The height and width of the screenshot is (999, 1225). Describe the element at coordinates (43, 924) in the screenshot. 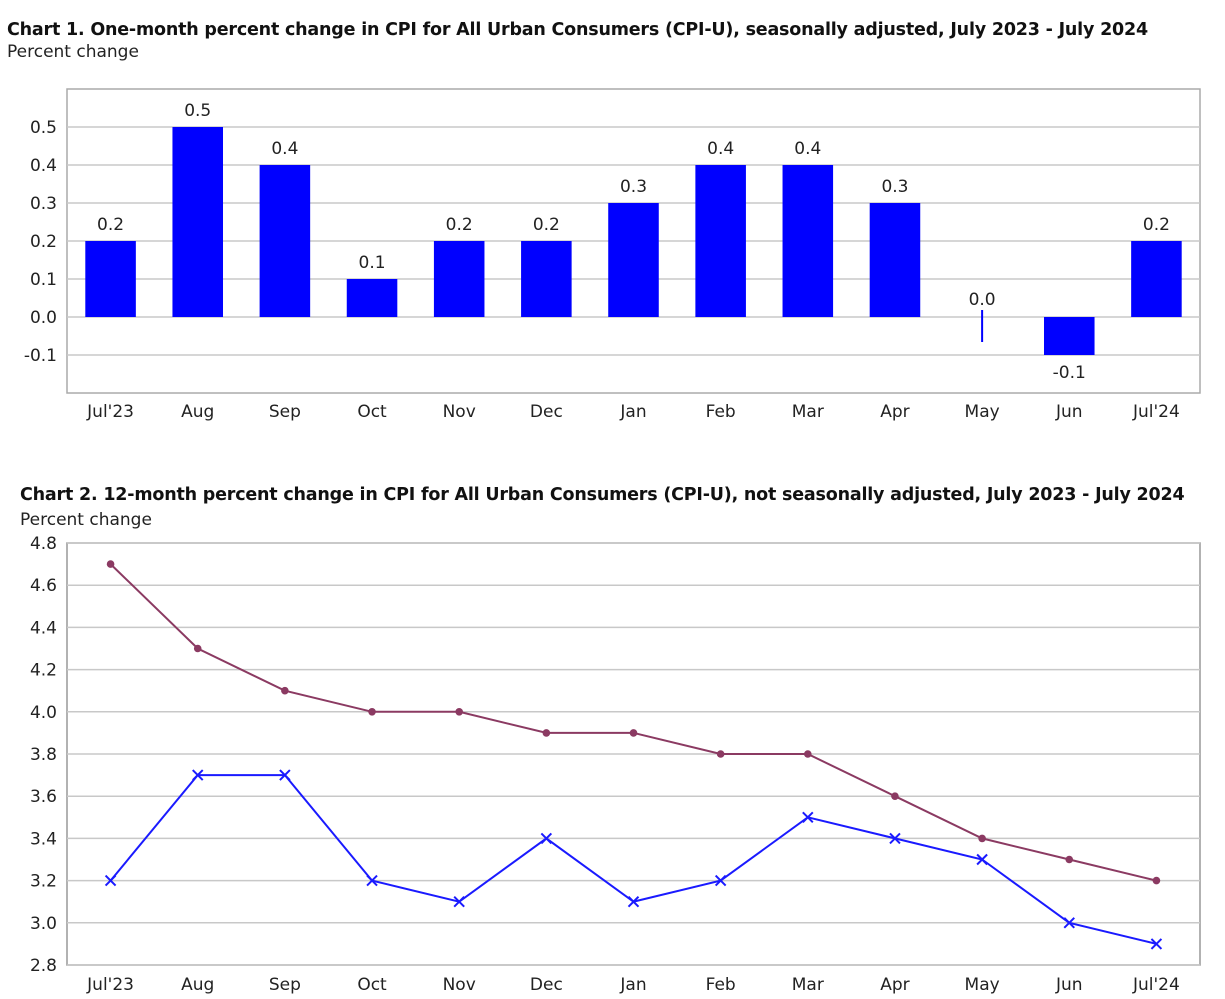

I see `y-tick-label: 3.0` at that location.